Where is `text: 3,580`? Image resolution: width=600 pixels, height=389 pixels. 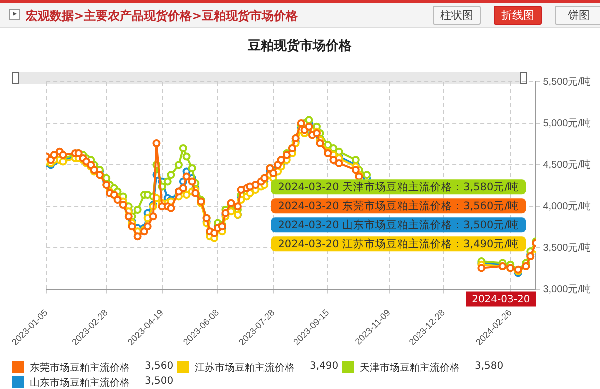 text: 3,580 is located at coordinates (489, 366).